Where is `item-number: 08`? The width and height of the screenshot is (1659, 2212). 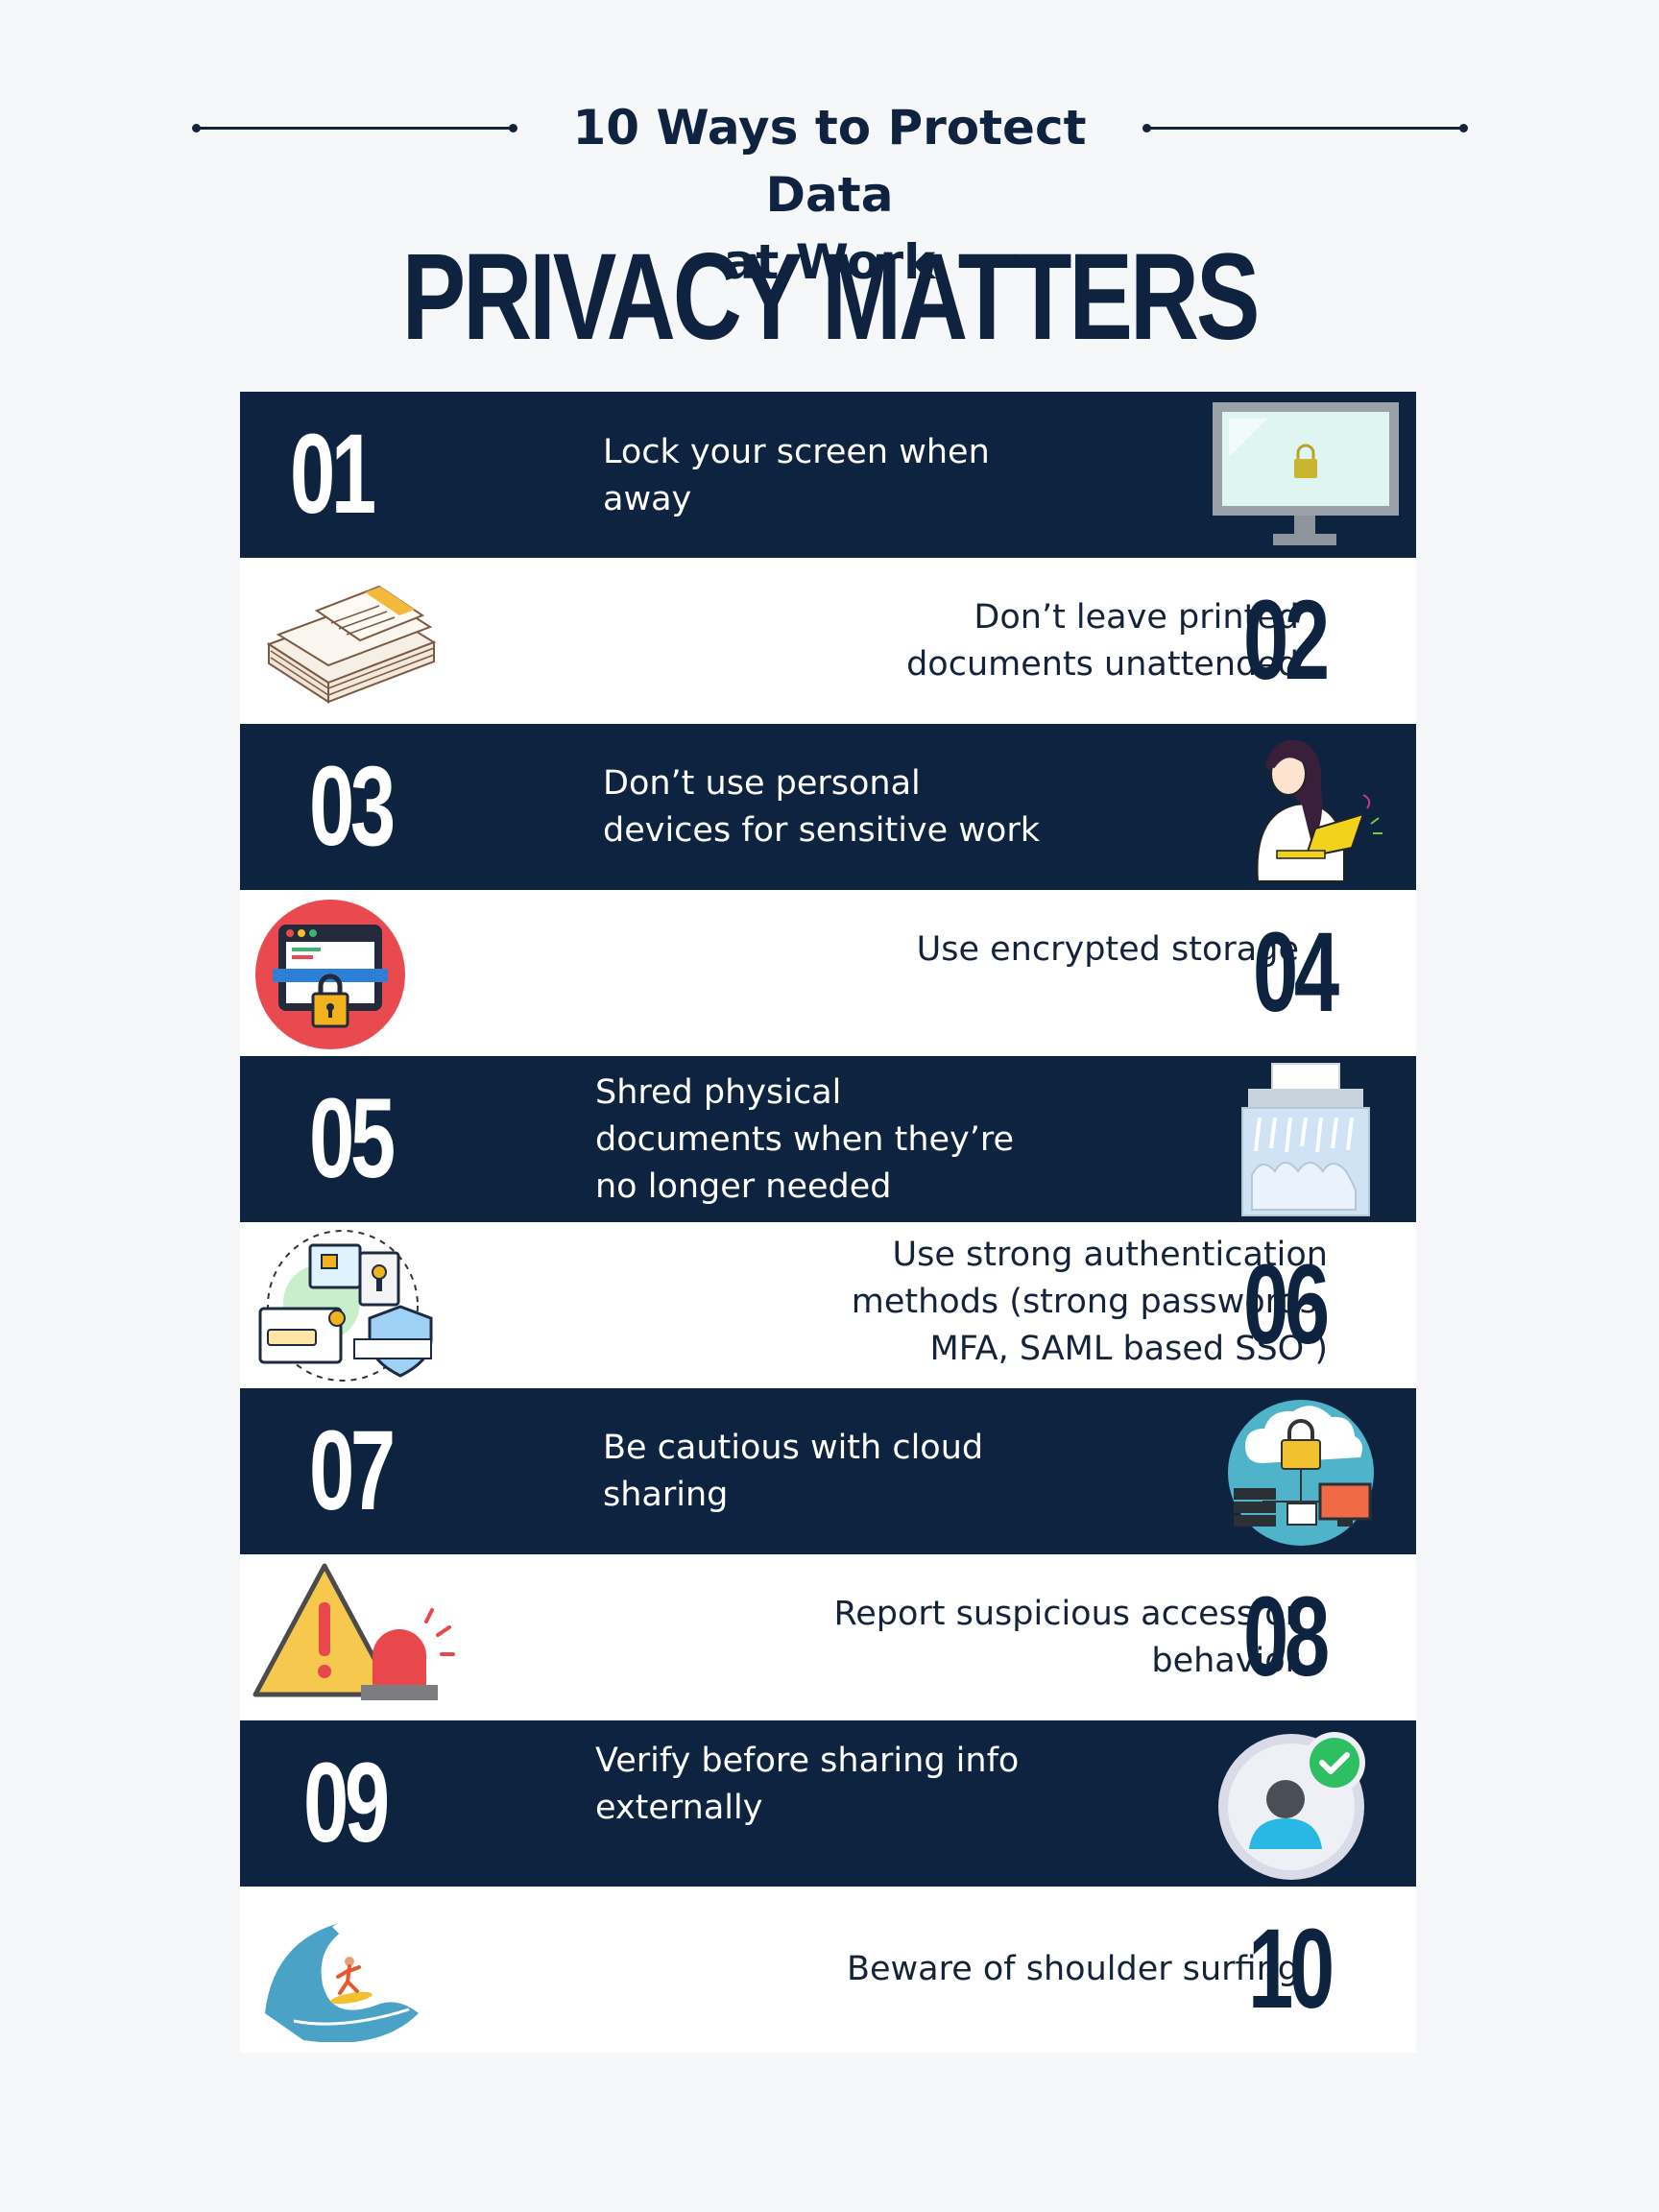 item-number: 08 is located at coordinates (1286, 1637).